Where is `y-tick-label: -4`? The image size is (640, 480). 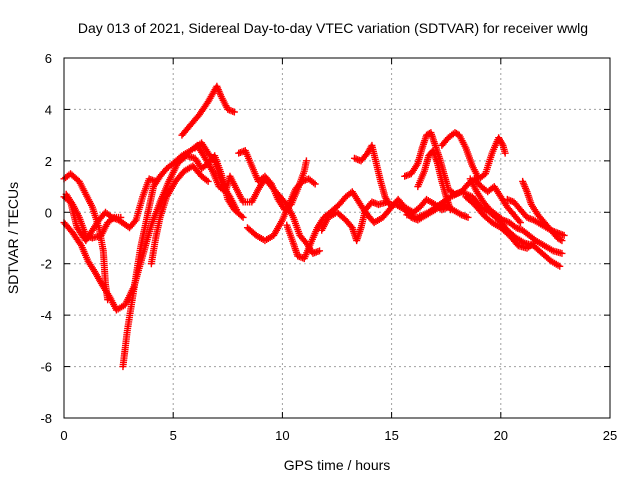
y-tick-label: -4 is located at coordinates (46, 315).